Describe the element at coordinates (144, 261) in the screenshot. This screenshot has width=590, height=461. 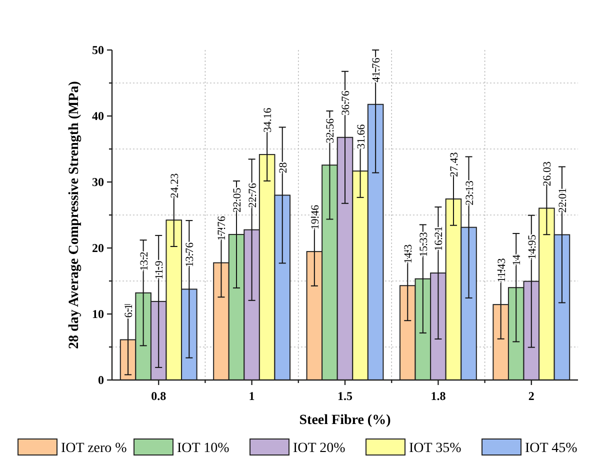
I see `data-label: 13.2` at that location.